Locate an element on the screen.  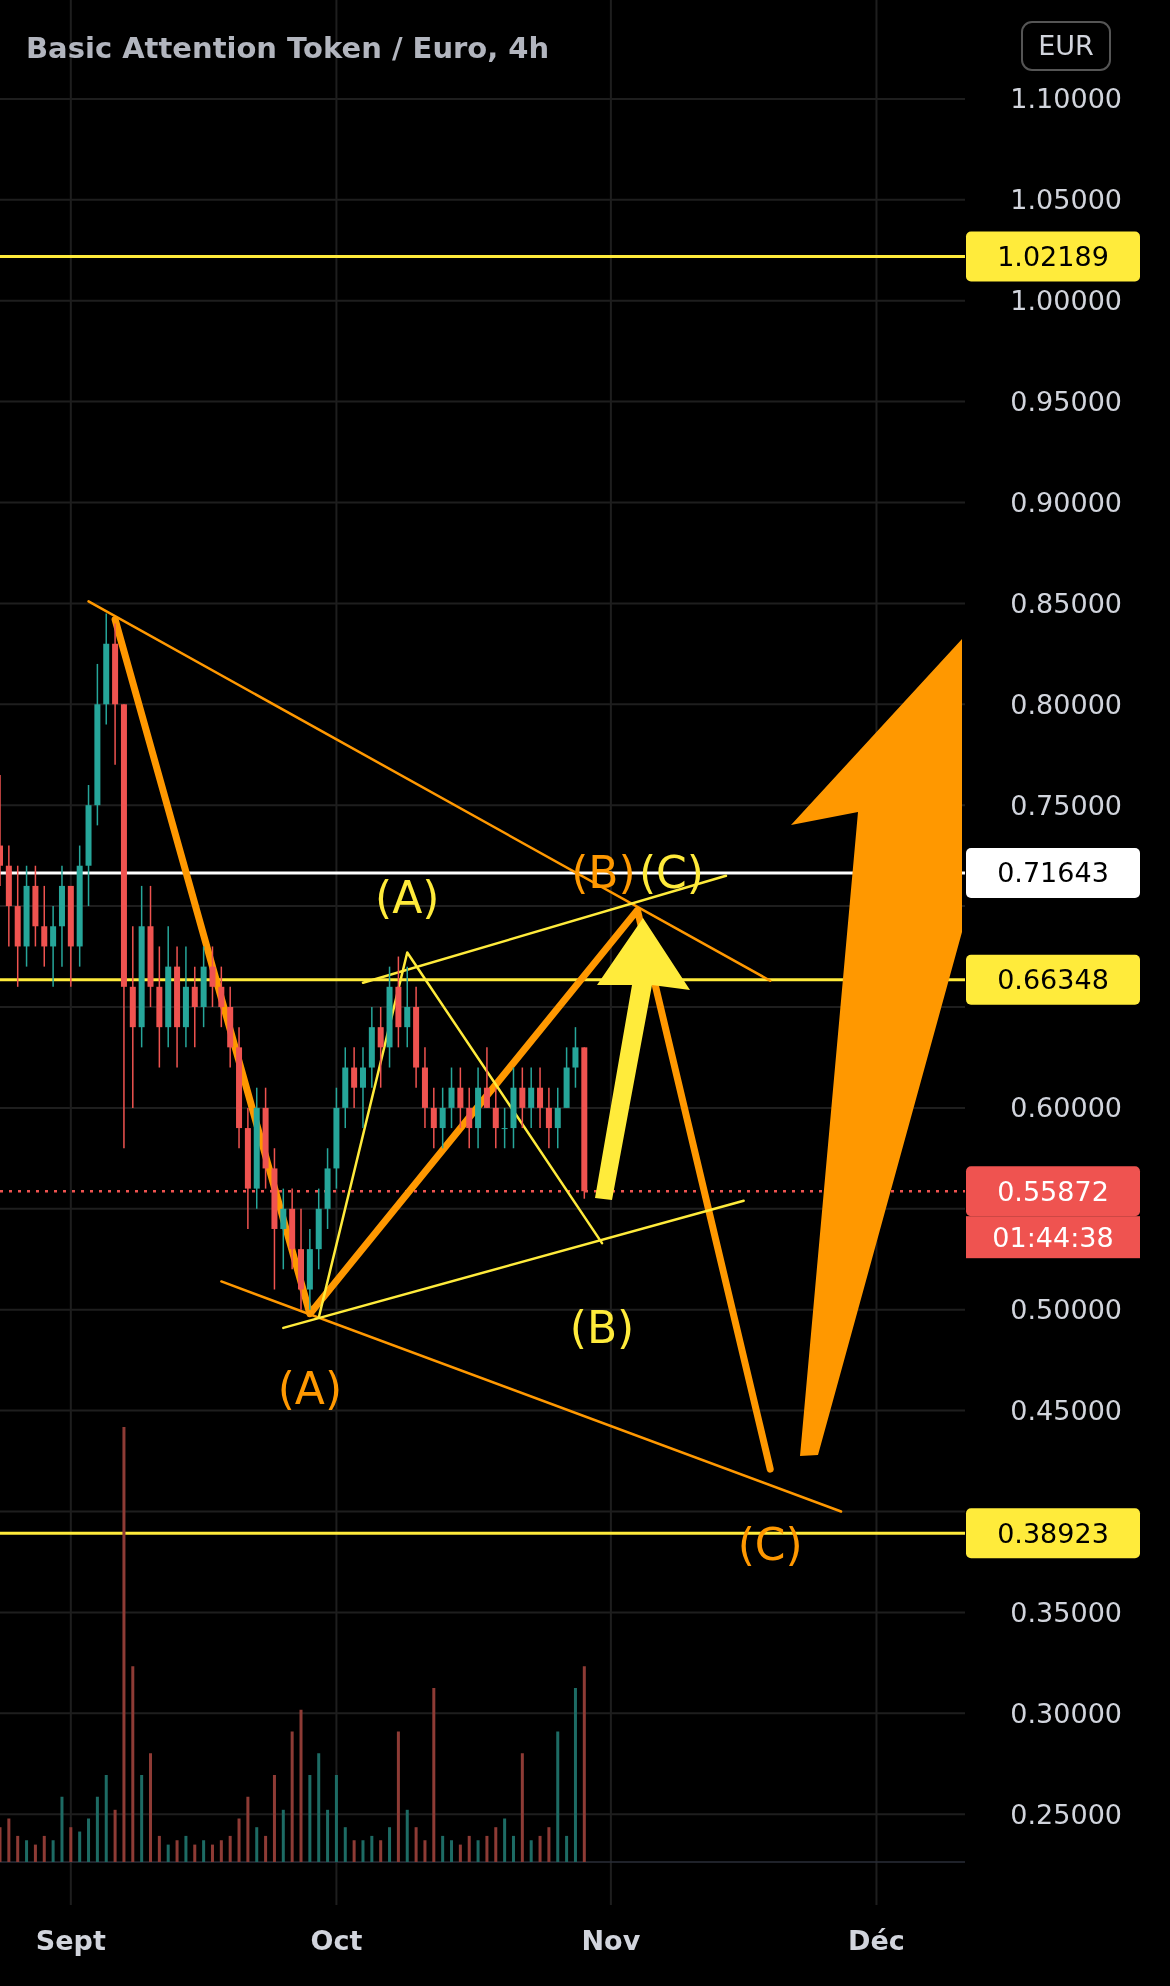
x-tick-label: Nov is located at coordinates (611, 1940).